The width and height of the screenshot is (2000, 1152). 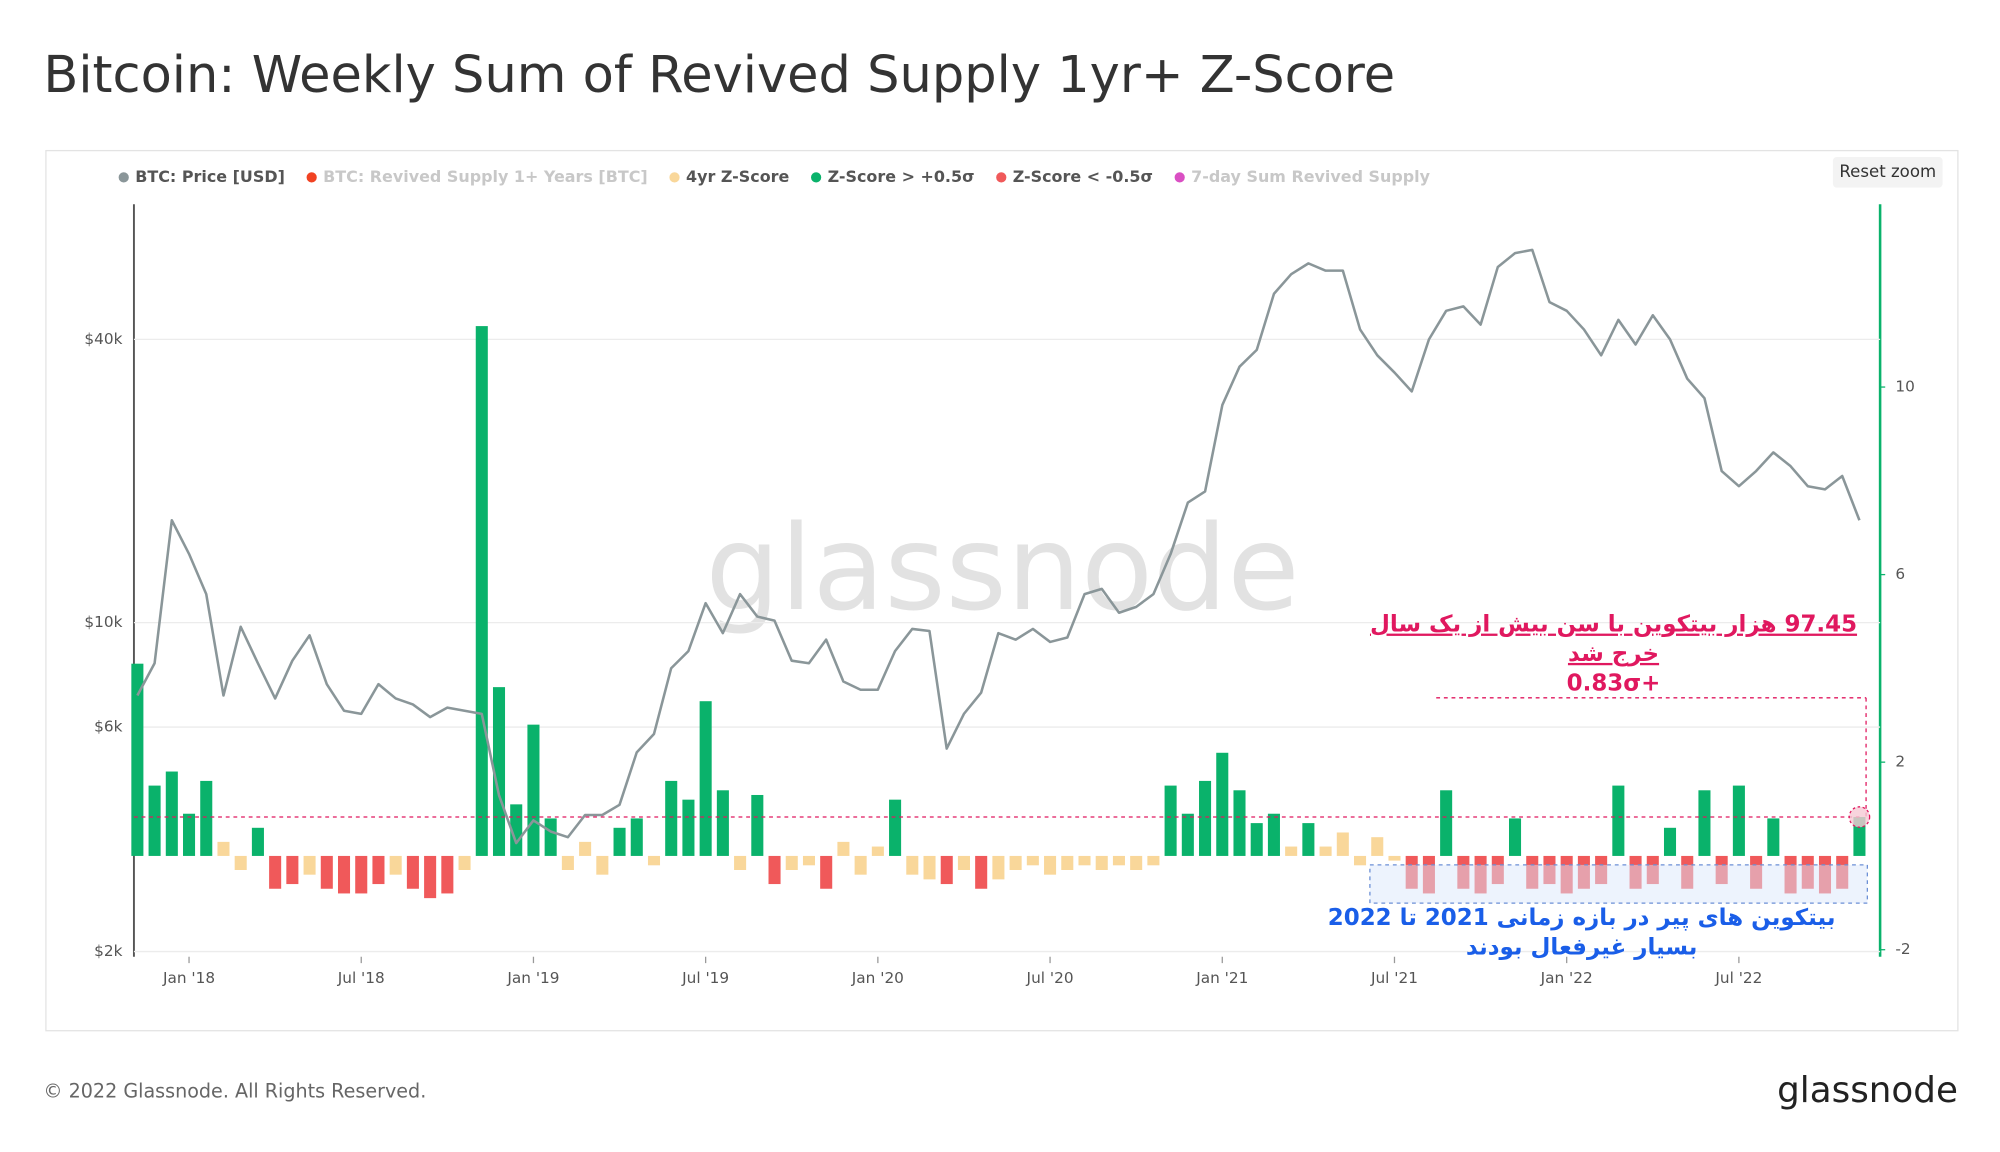 I want to click on watermark: glassnode, so click(x=1003, y=568).